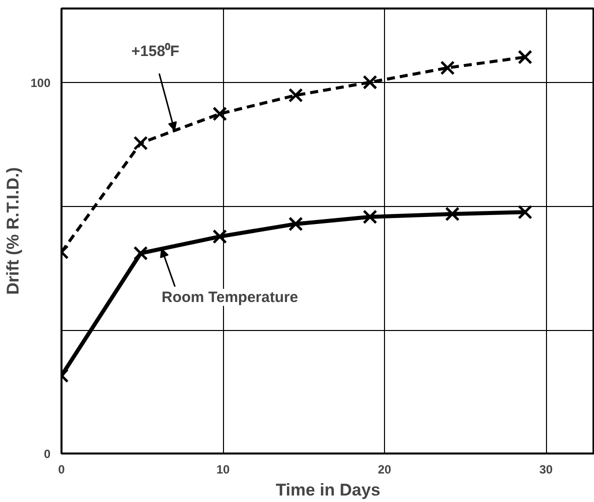  Describe the element at coordinates (40, 83) in the screenshot. I see `y-tick-label: 100` at that location.